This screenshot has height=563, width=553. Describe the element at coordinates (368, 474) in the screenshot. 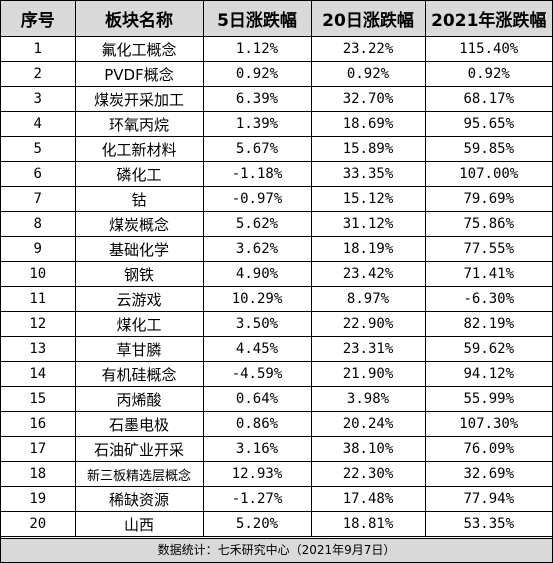

I see `cell-20d-change: 22.30%` at that location.